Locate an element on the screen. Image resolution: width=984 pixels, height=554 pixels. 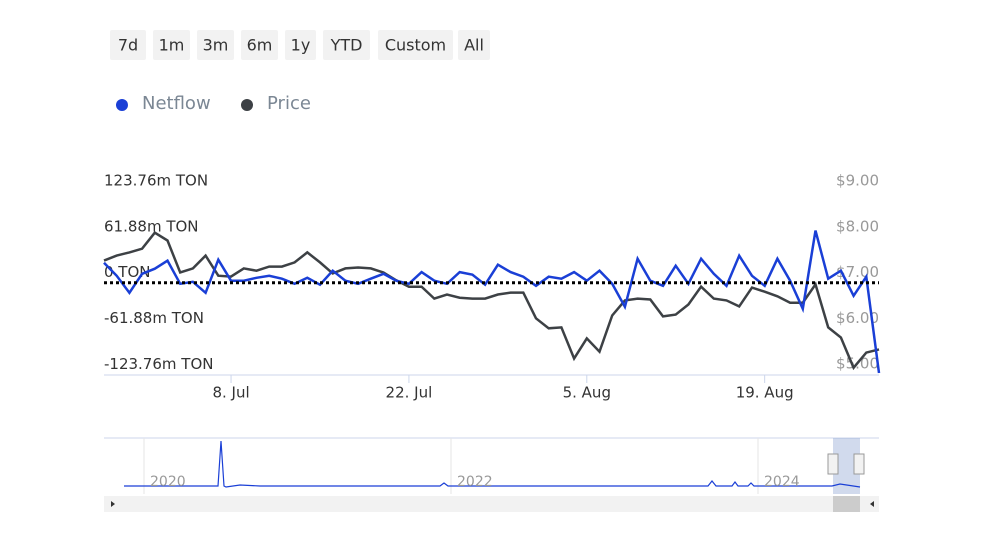
legend-item: Price is located at coordinates (276, 103).